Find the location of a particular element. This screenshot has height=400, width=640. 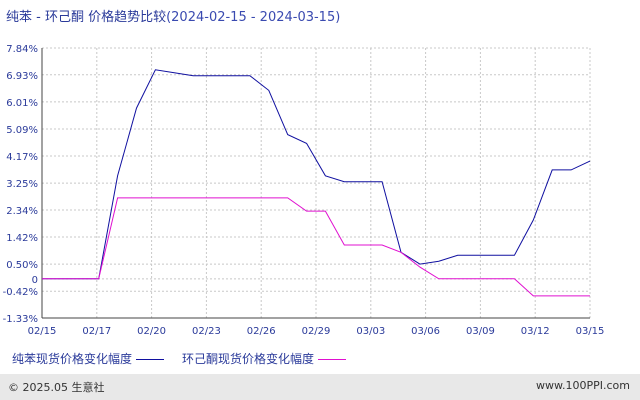

x-tick-label: 03/12 is located at coordinates (535, 331).